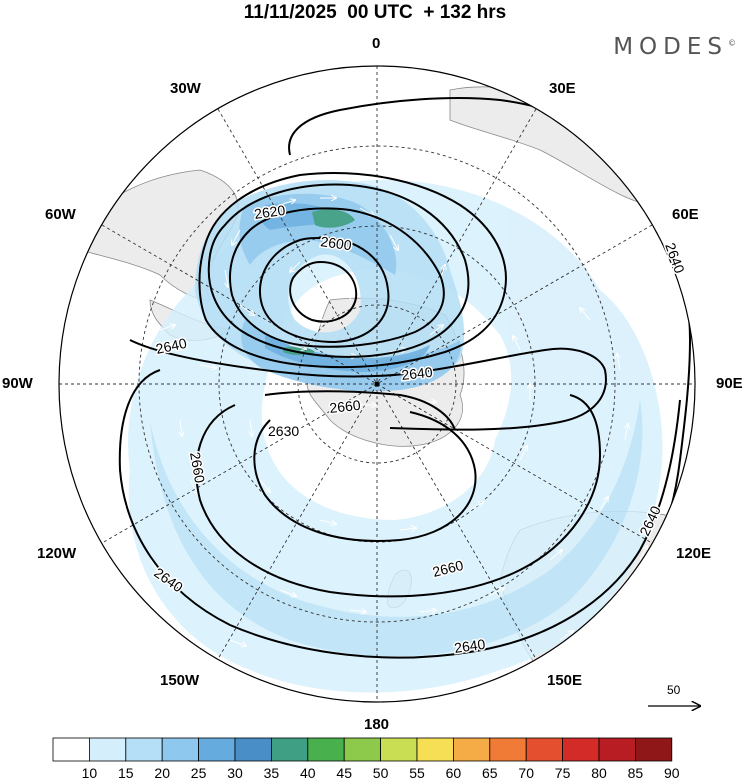 The image size is (750, 782). Describe the element at coordinates (199, 773) in the screenshot. I see `colorbar-label: 25` at that location.